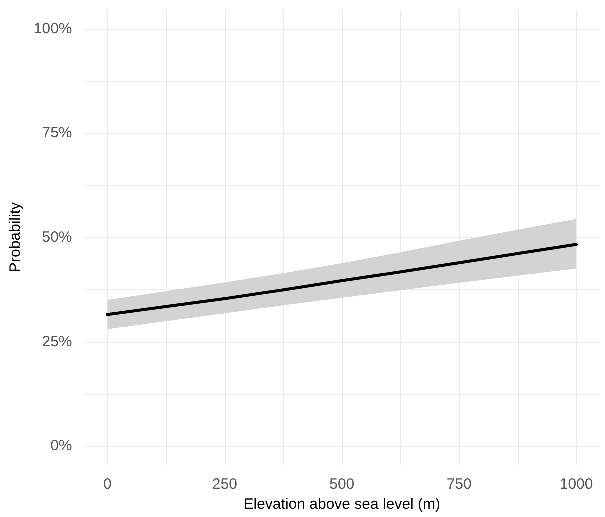 The width and height of the screenshot is (605, 517). Describe the element at coordinates (577, 484) in the screenshot. I see `x-tick-label: 1000` at that location.